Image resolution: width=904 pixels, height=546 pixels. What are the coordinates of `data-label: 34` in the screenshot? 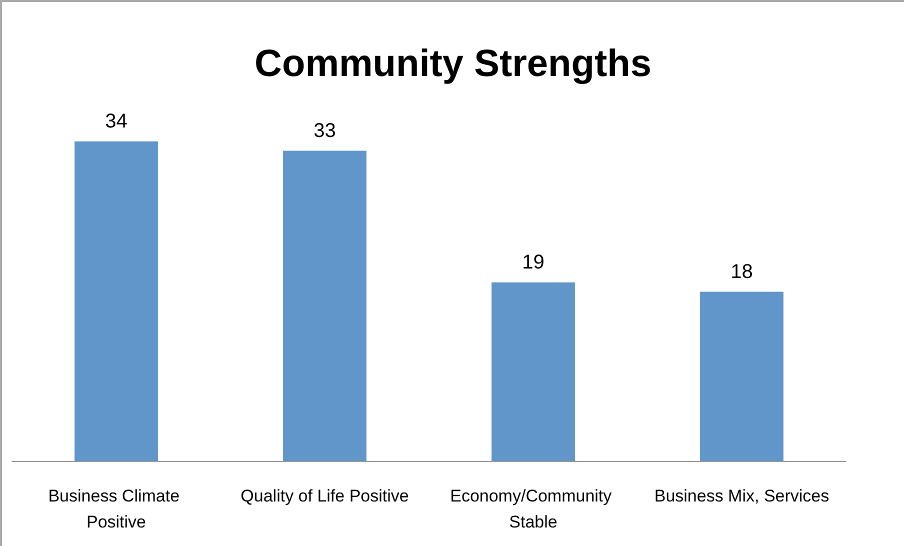 It's located at (116, 121).